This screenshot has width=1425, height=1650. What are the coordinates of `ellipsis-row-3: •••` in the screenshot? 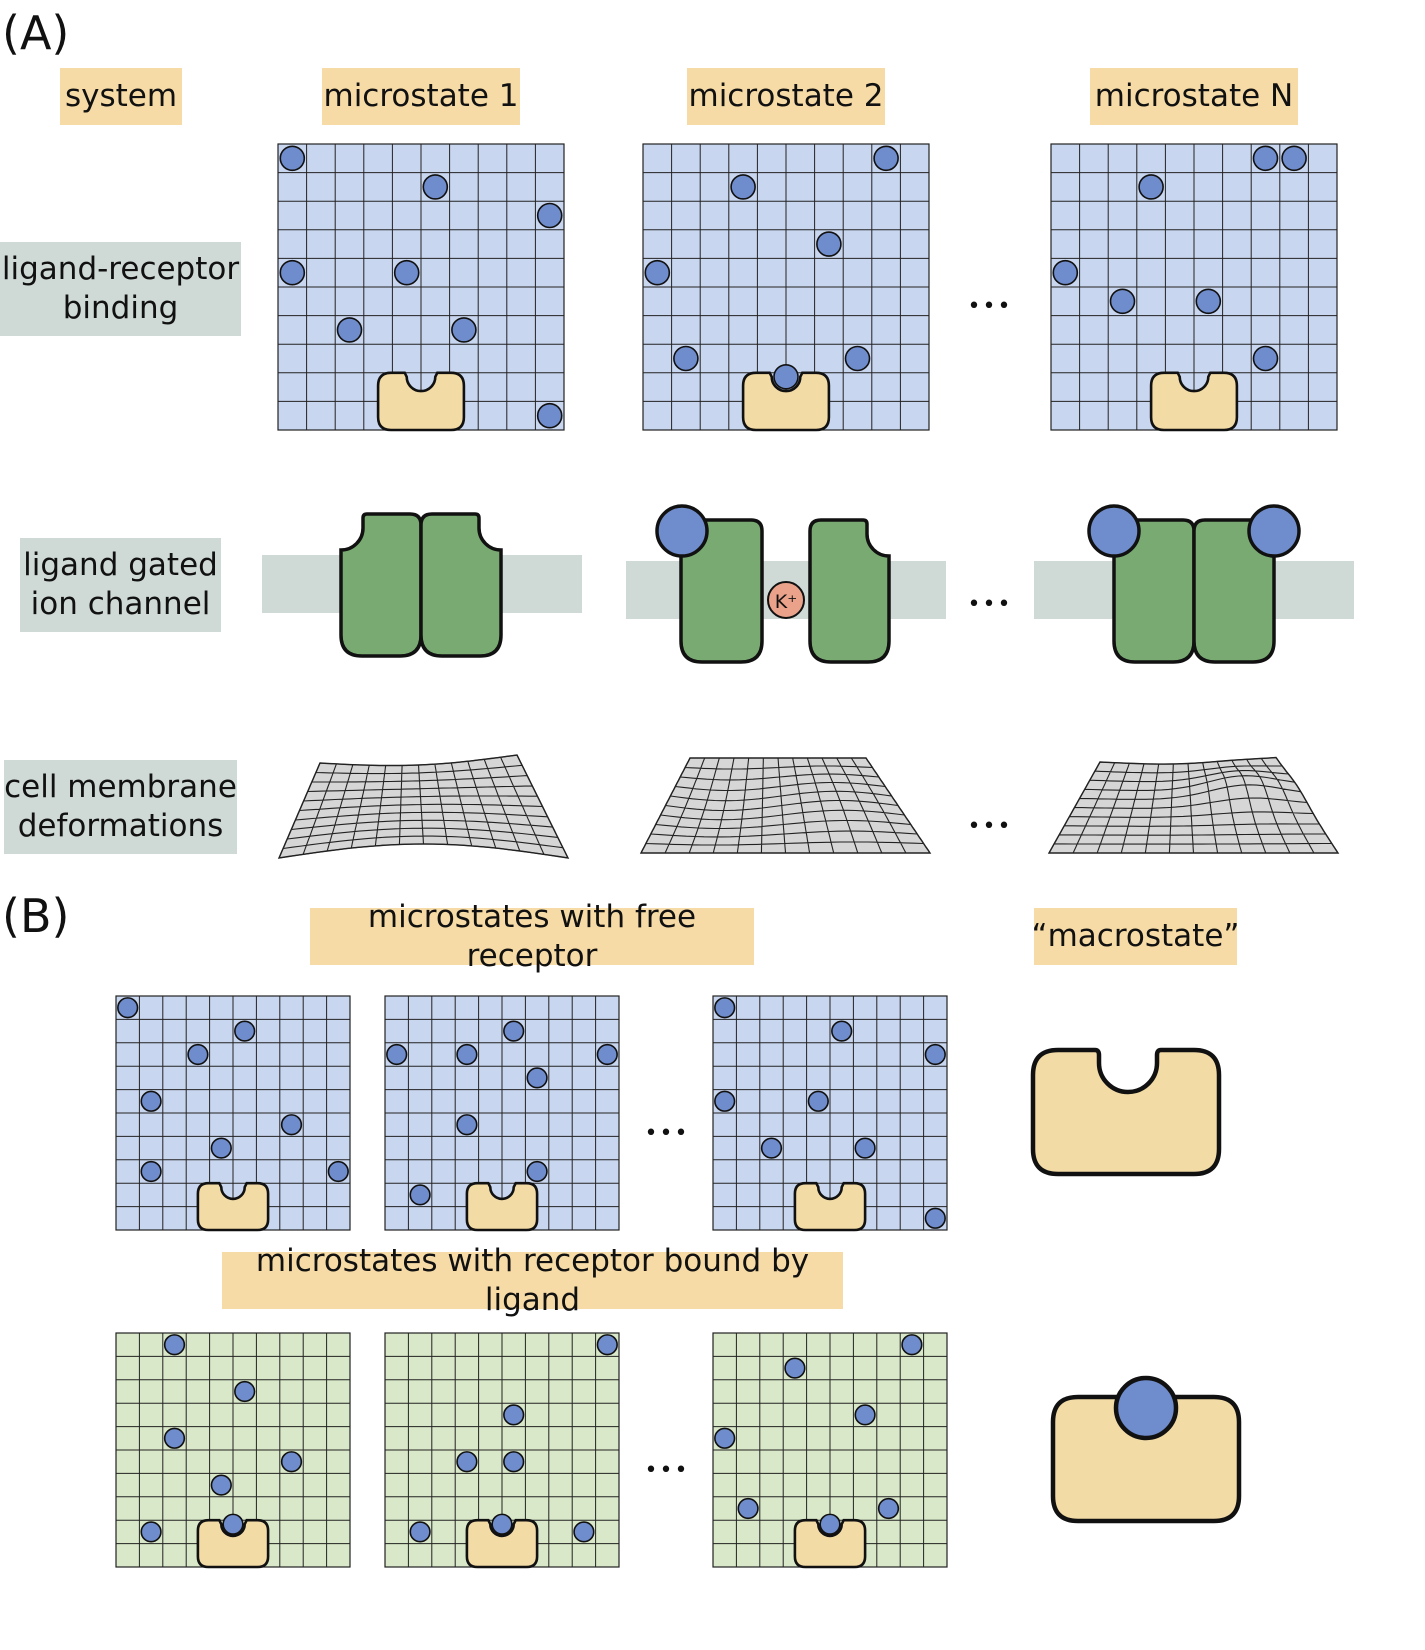 It's located at (990, 826).